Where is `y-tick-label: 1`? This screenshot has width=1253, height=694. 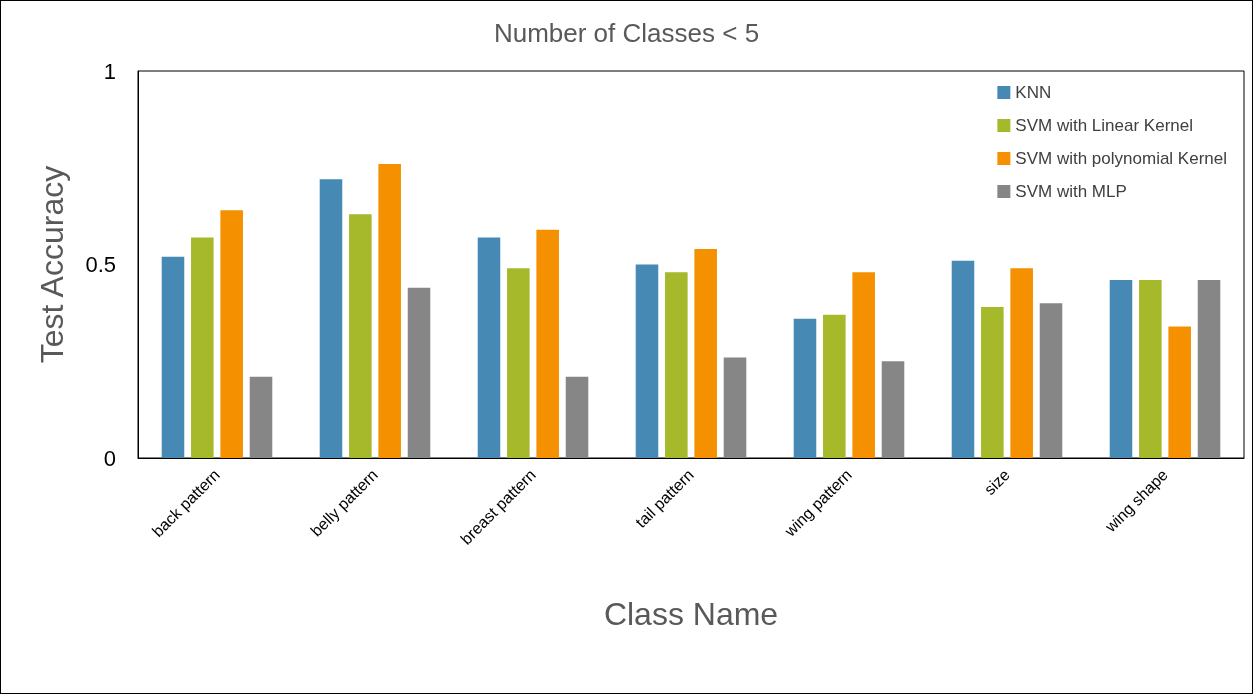 y-tick-label: 1 is located at coordinates (109, 71).